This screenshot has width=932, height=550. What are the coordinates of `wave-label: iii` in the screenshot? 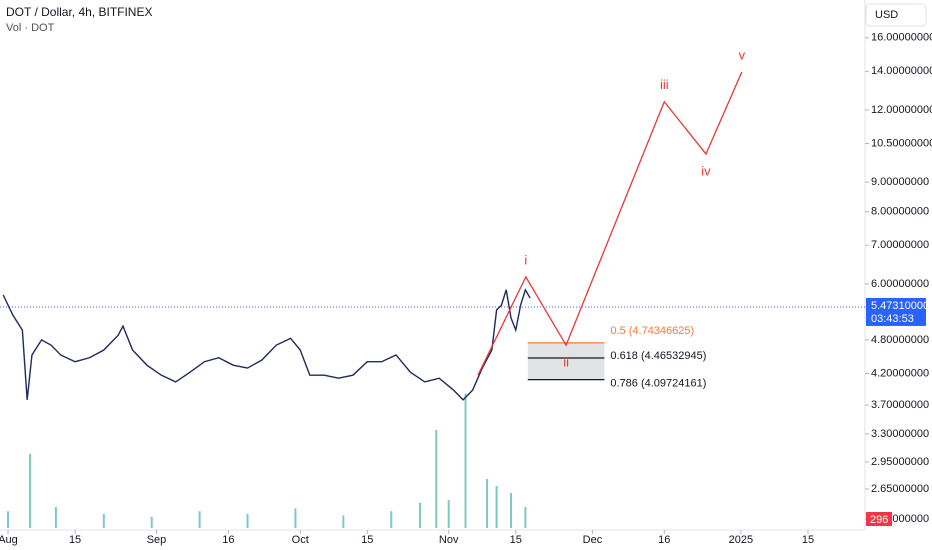 It's located at (664, 84).